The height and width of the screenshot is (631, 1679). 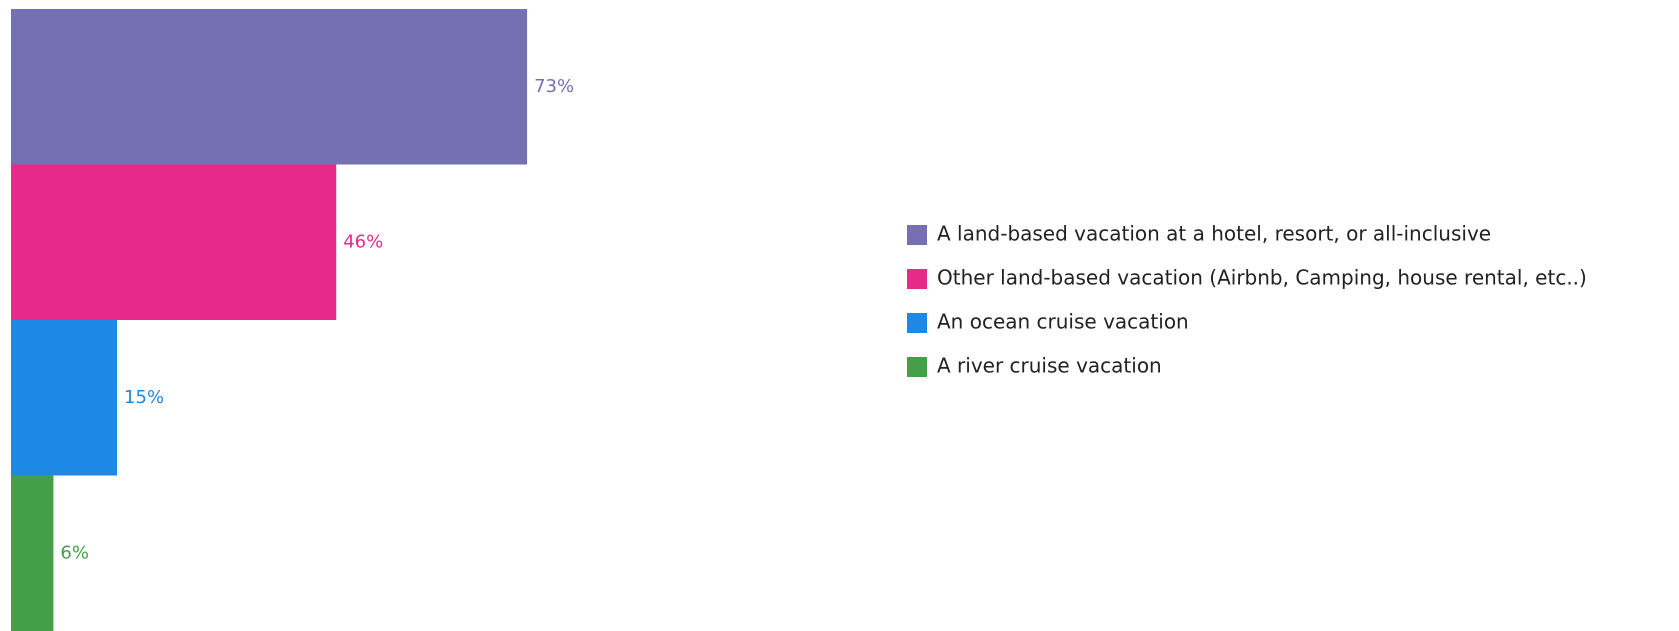 What do you see at coordinates (363, 241) in the screenshot?
I see `value-label: 46%` at bounding box center [363, 241].